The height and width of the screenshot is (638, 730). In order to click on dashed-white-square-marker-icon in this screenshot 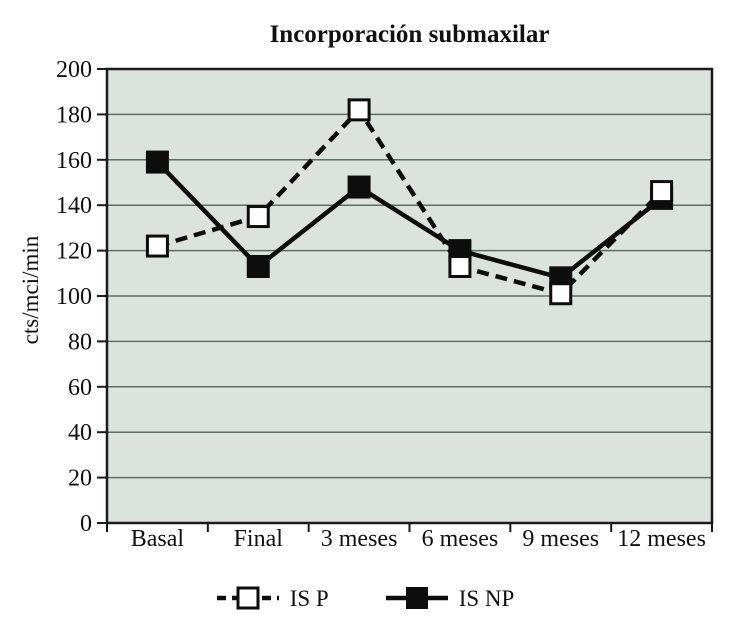, I will do `click(247, 598)`.